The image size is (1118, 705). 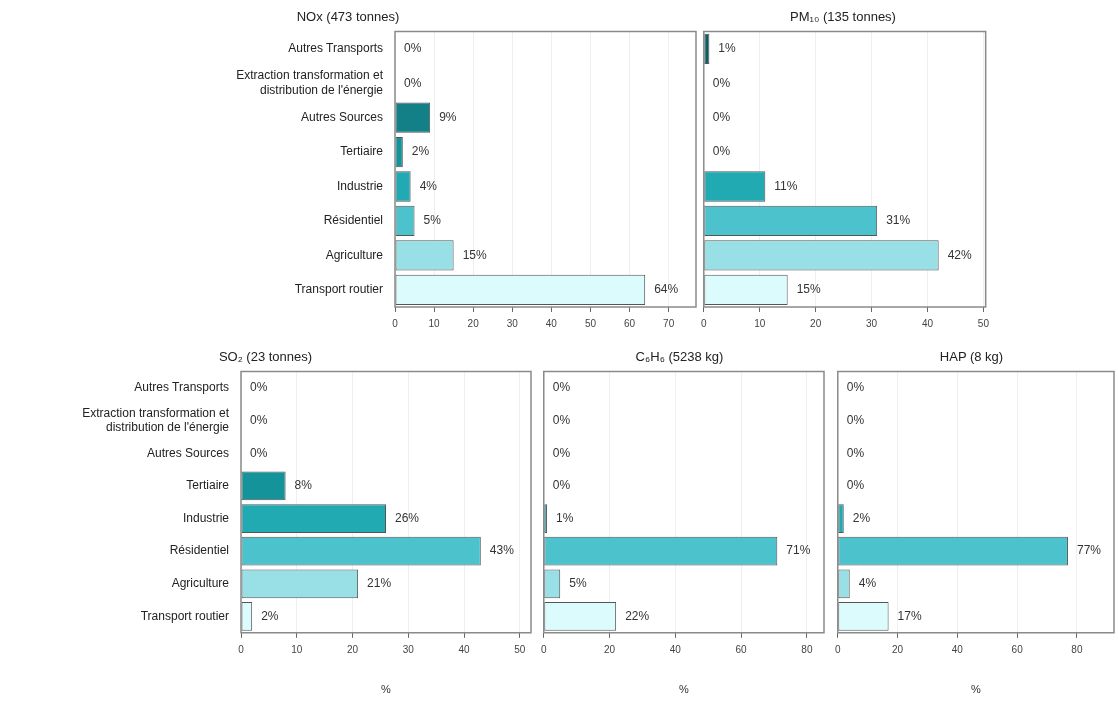 I want to click on data-label: 21%, so click(x=379, y=583).